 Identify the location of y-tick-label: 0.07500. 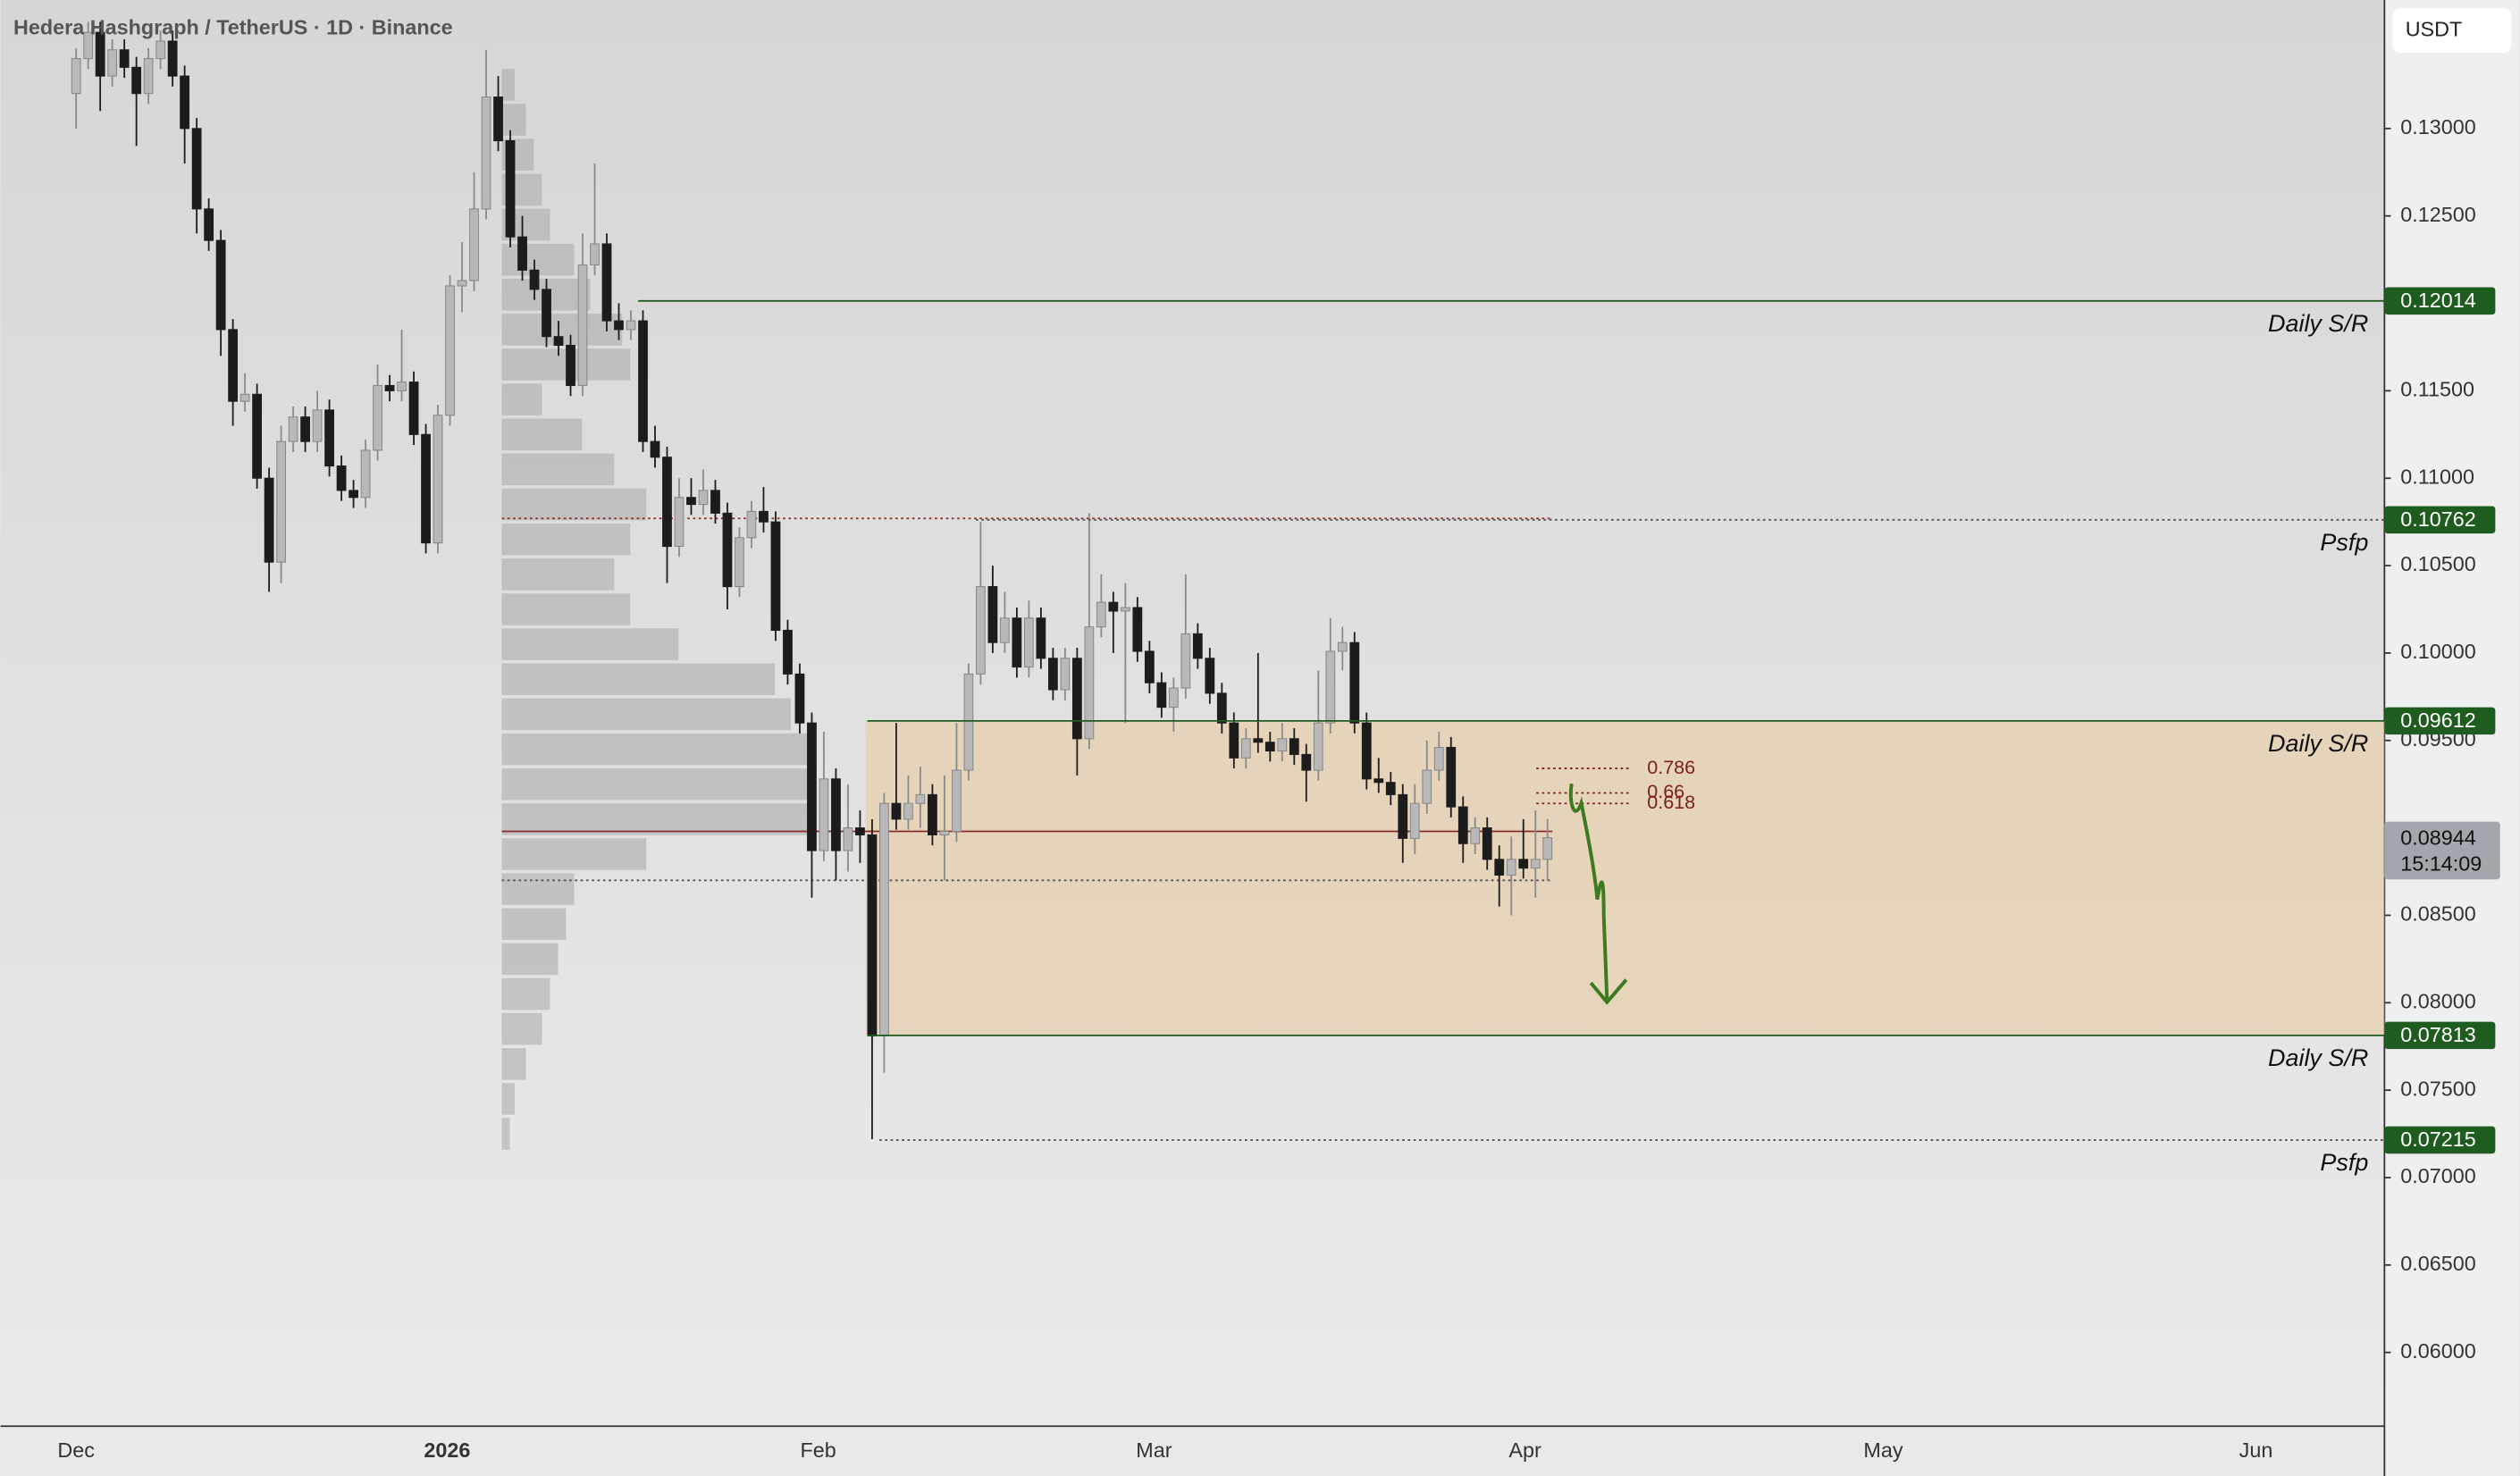
(2437, 1088).